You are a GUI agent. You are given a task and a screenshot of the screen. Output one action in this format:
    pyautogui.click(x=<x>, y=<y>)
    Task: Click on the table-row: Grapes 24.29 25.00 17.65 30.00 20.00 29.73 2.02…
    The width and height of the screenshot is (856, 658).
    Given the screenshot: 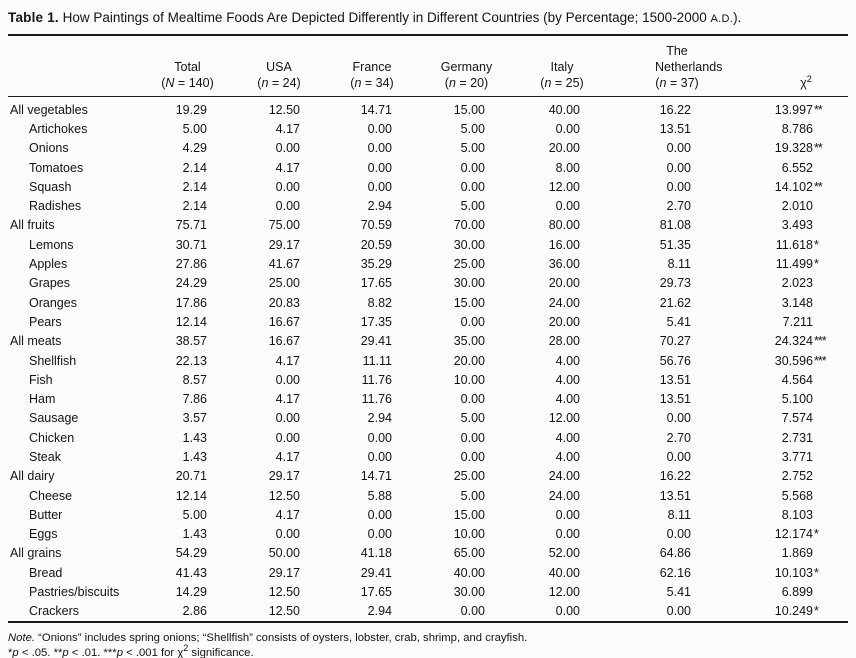 What is the action you would take?
    pyautogui.click(x=428, y=283)
    